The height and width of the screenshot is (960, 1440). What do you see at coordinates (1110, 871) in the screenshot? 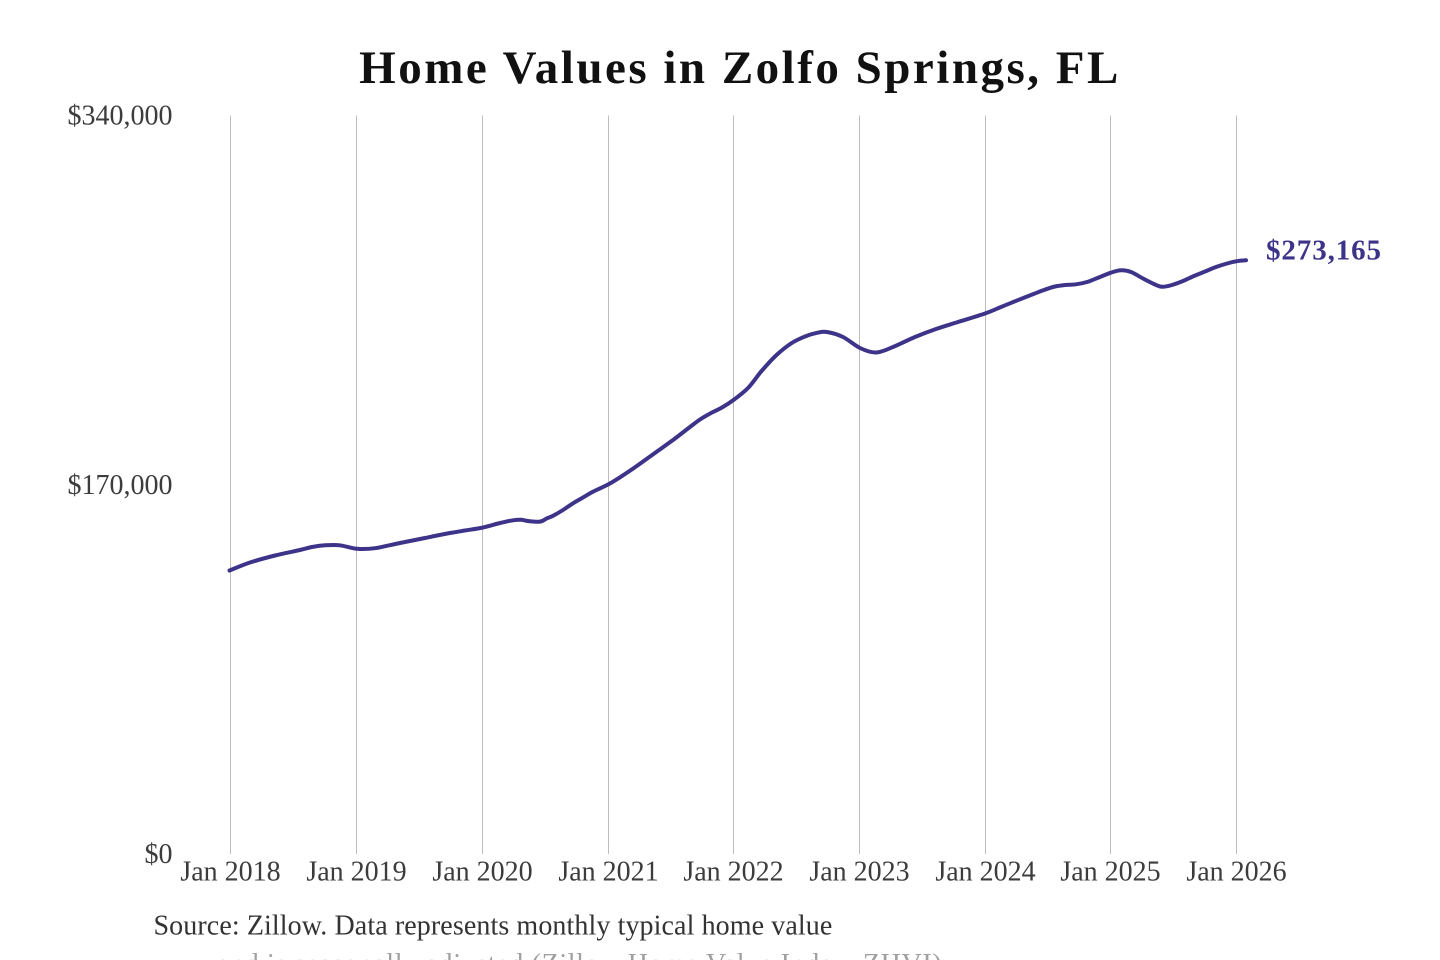
I see `svg-text: Jan 2025` at bounding box center [1110, 871].